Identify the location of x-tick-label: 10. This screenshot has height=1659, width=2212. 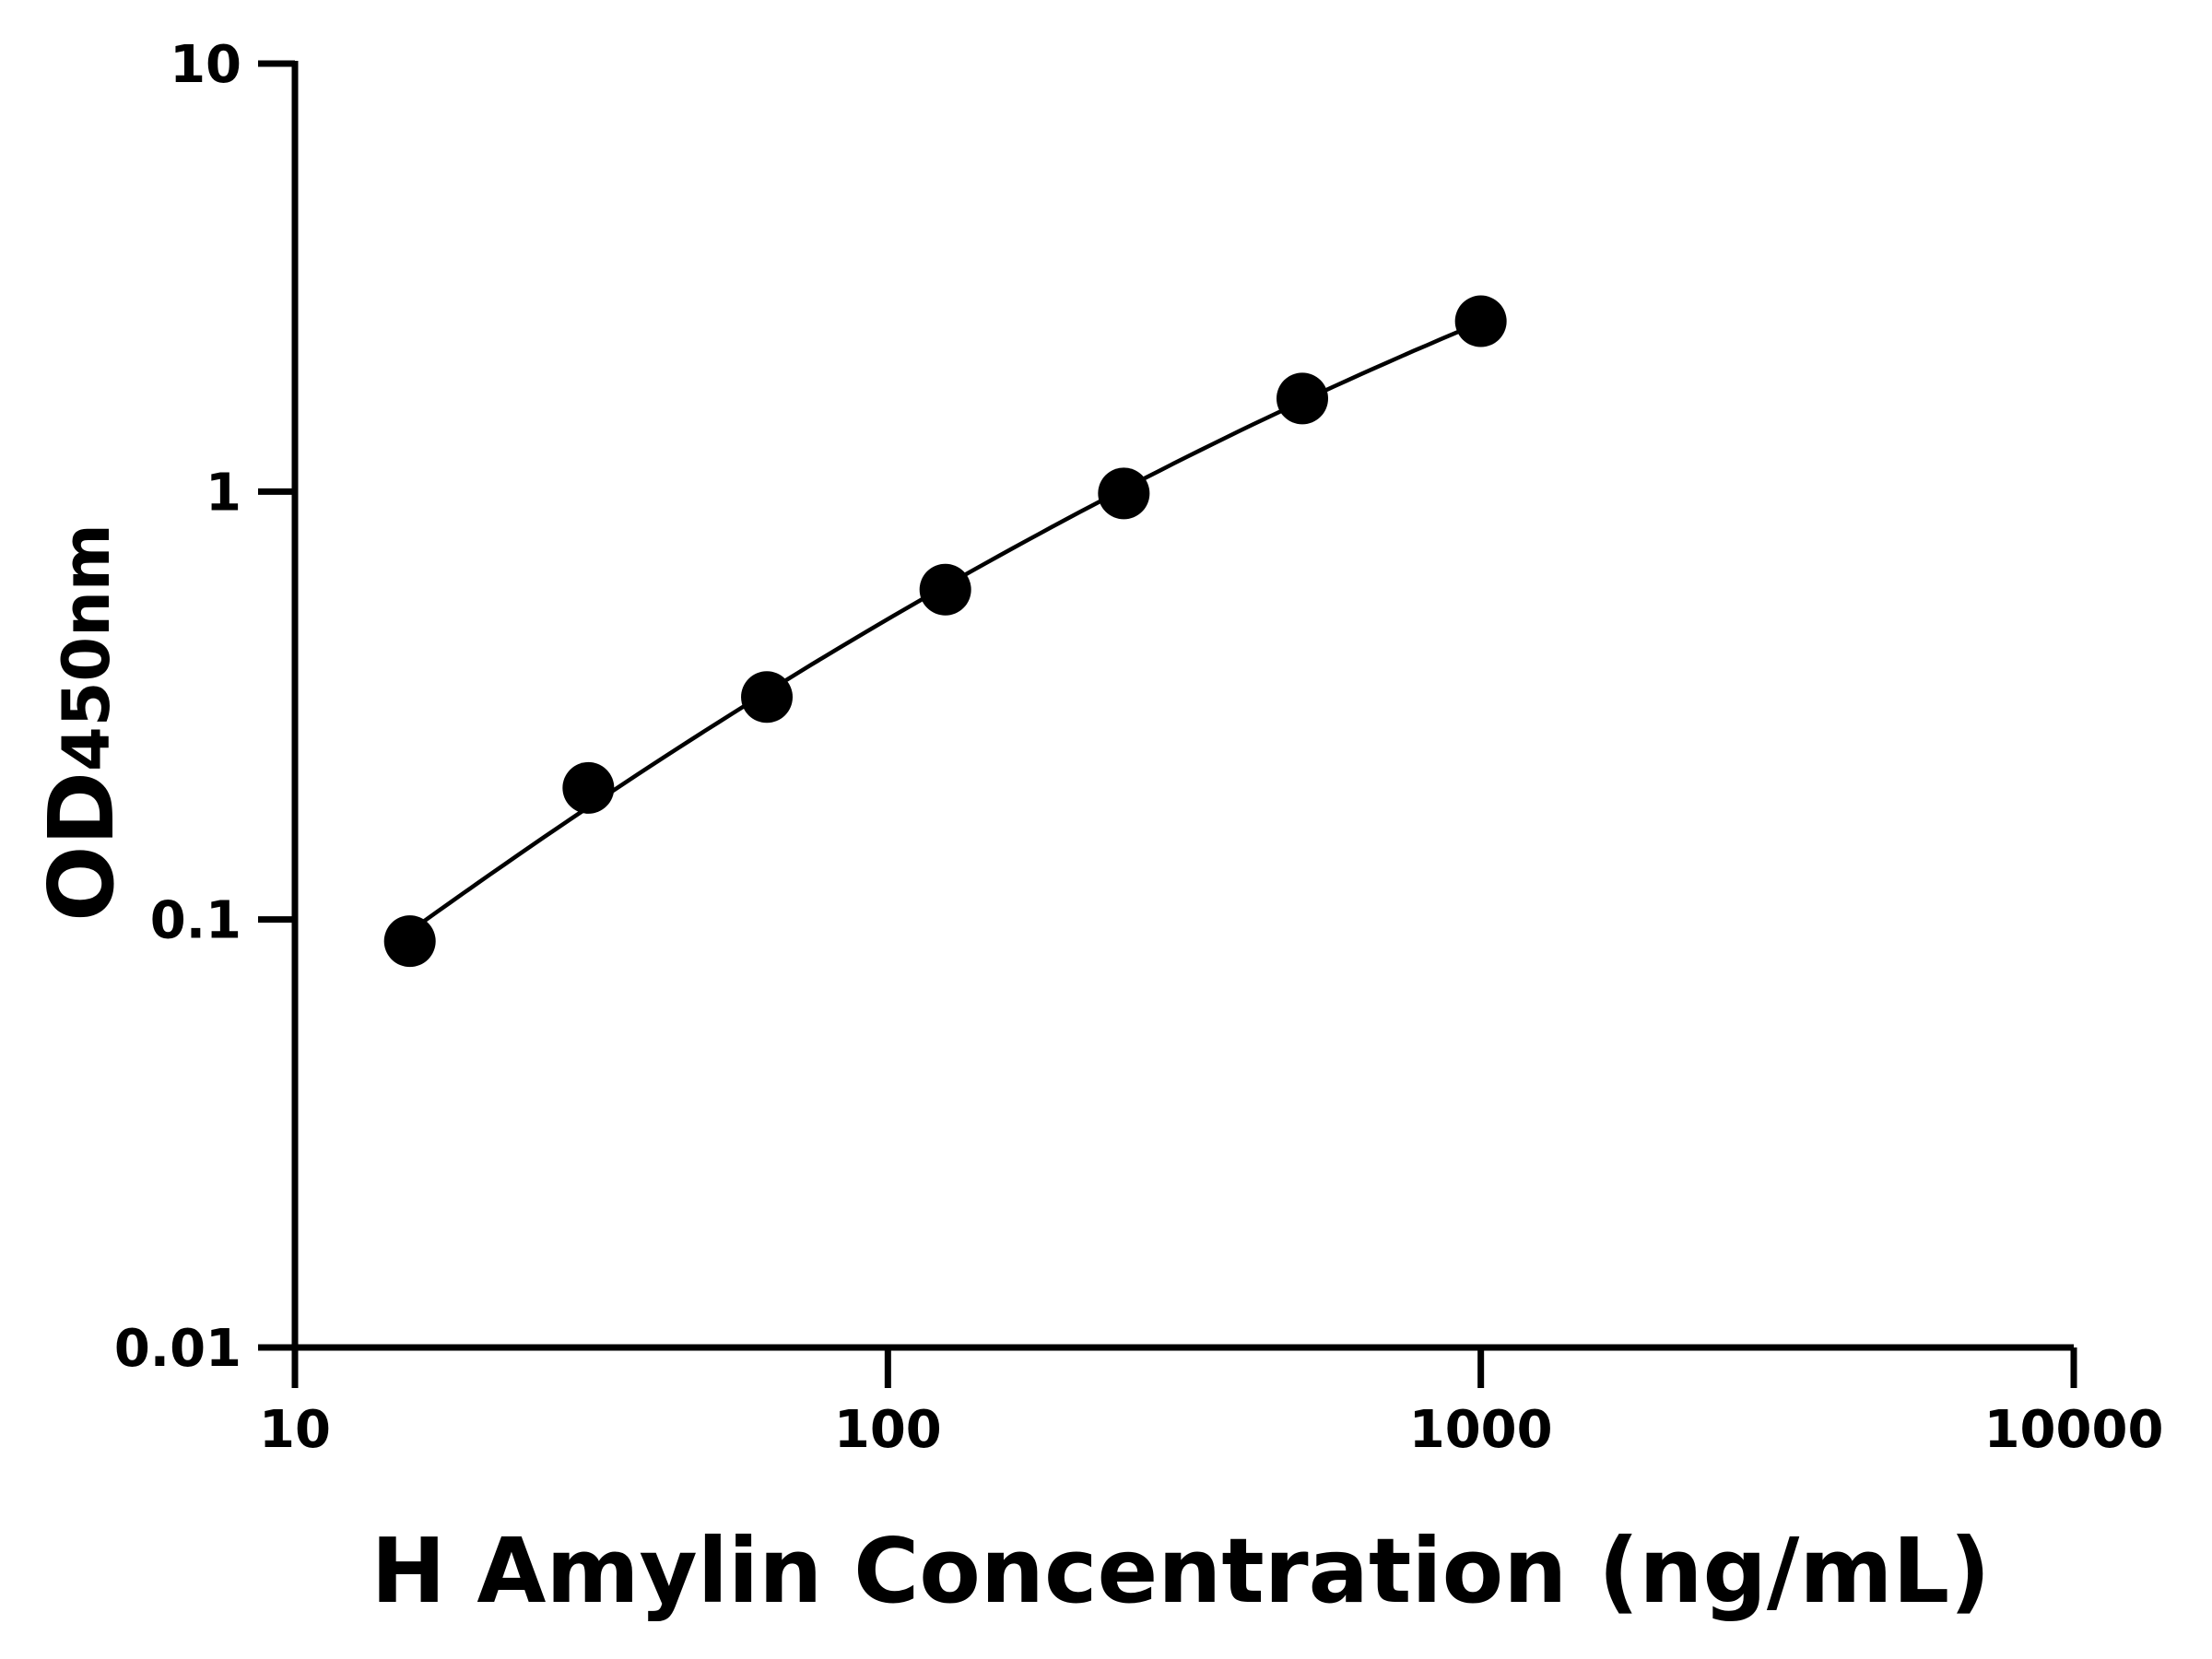
(295, 1430).